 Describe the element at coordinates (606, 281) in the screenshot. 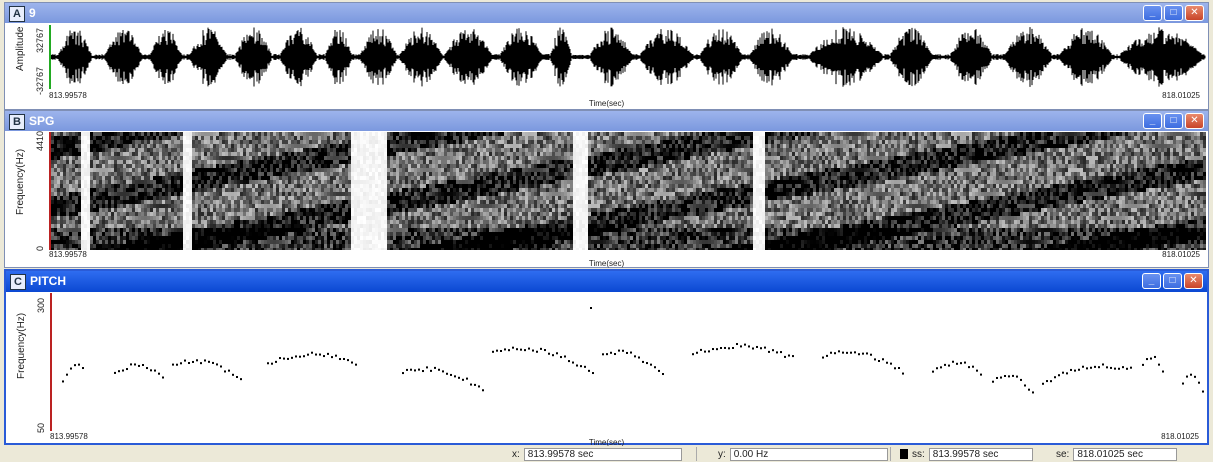

I see `pitch-titlebar: C PITCH _ □ ✕` at that location.